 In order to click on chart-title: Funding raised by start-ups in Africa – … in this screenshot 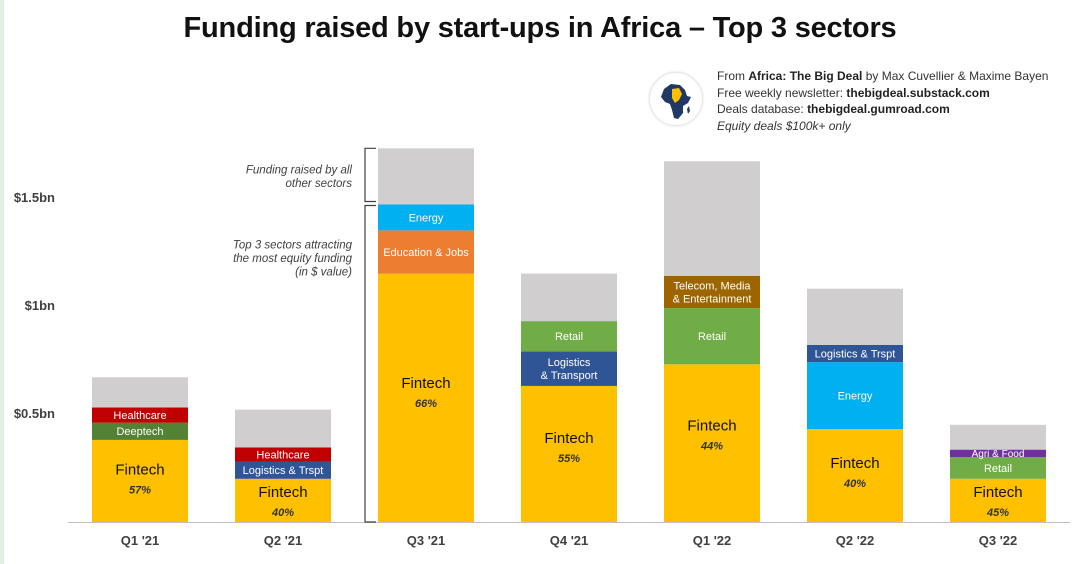, I will do `click(540, 28)`.